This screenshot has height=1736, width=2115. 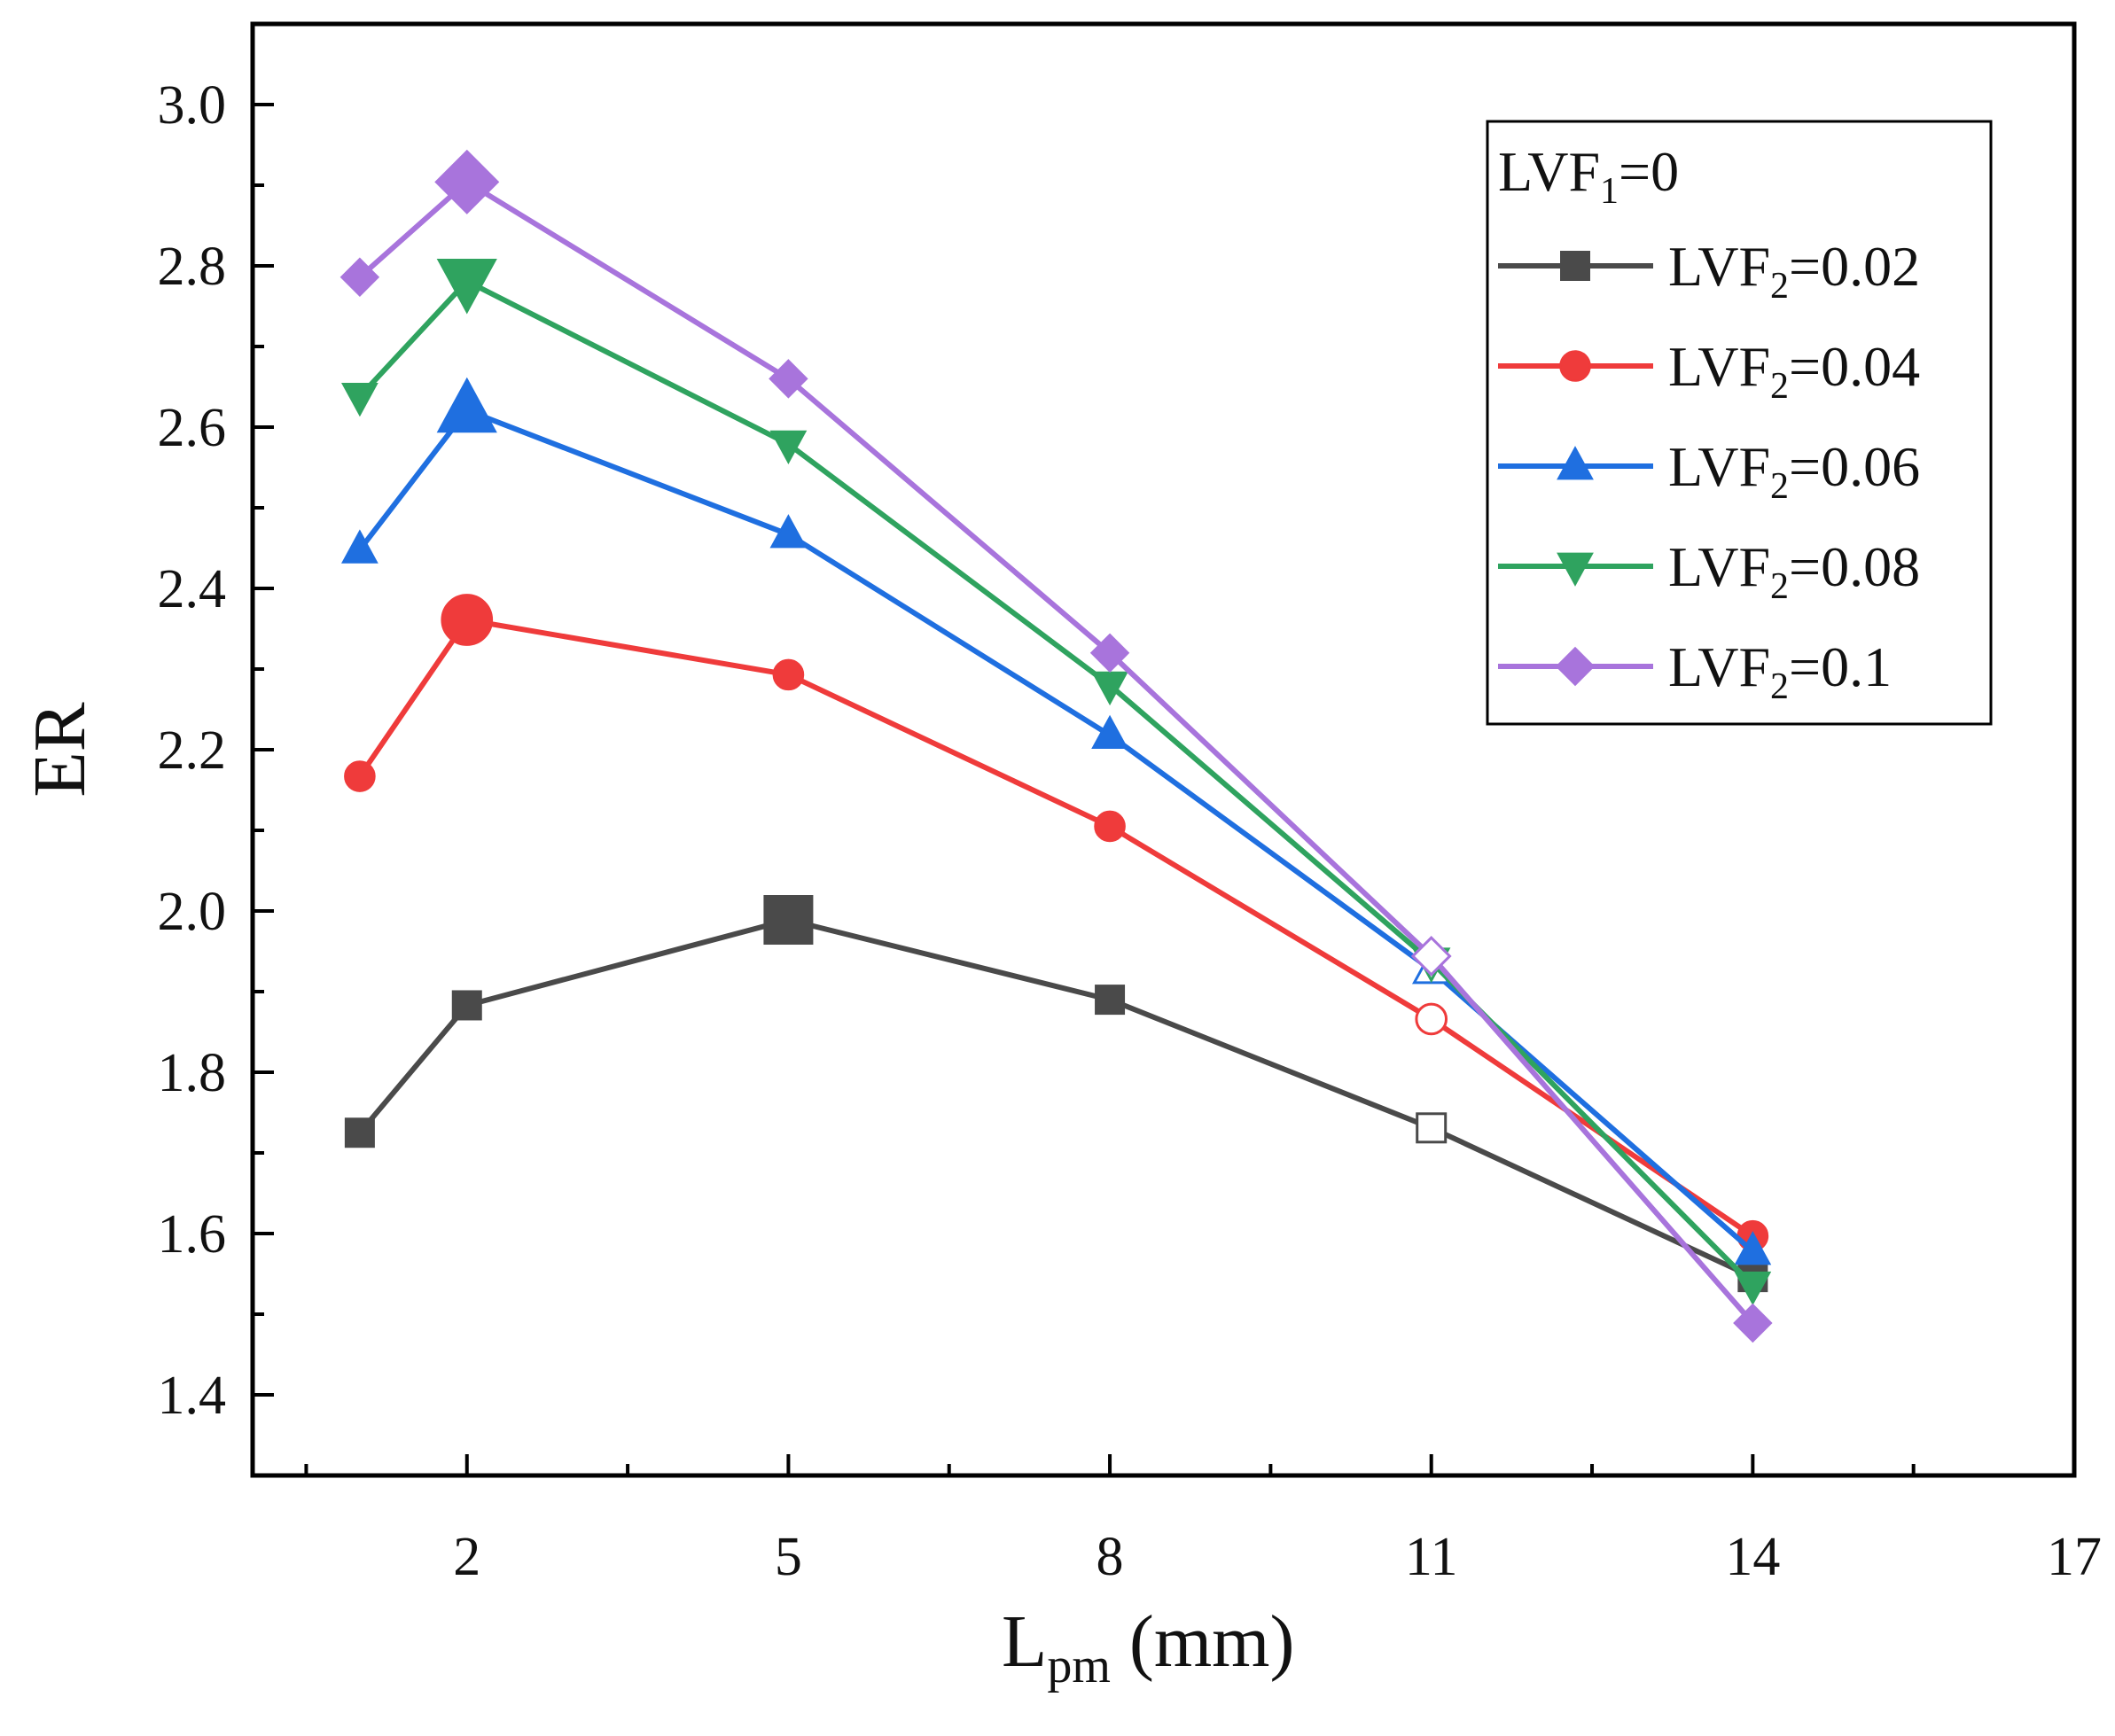 What do you see at coordinates (1549, 171) in the screenshot?
I see `legend-title-main: LVF` at bounding box center [1549, 171].